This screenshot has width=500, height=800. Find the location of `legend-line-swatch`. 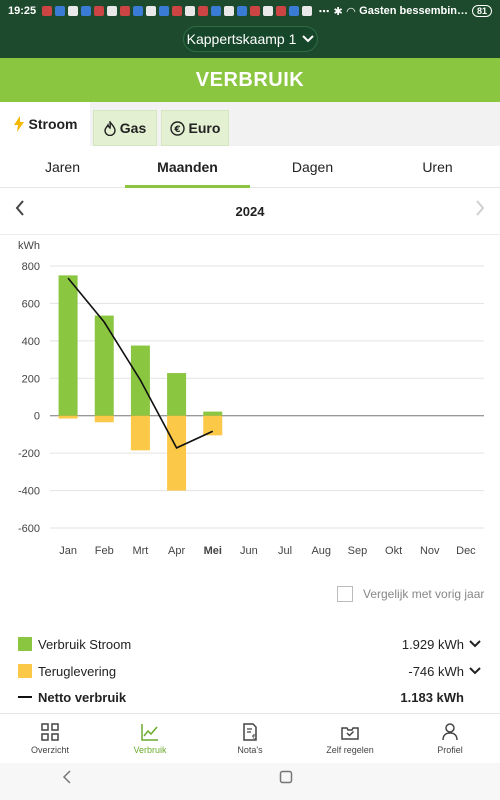

legend-line-swatch is located at coordinates (25, 697).